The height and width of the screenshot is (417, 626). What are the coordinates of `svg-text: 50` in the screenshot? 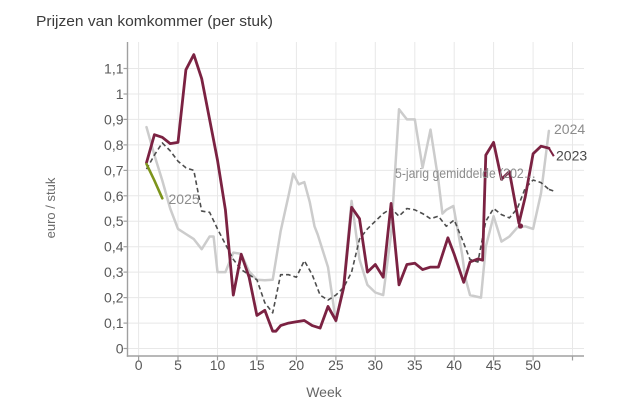 It's located at (533, 365).